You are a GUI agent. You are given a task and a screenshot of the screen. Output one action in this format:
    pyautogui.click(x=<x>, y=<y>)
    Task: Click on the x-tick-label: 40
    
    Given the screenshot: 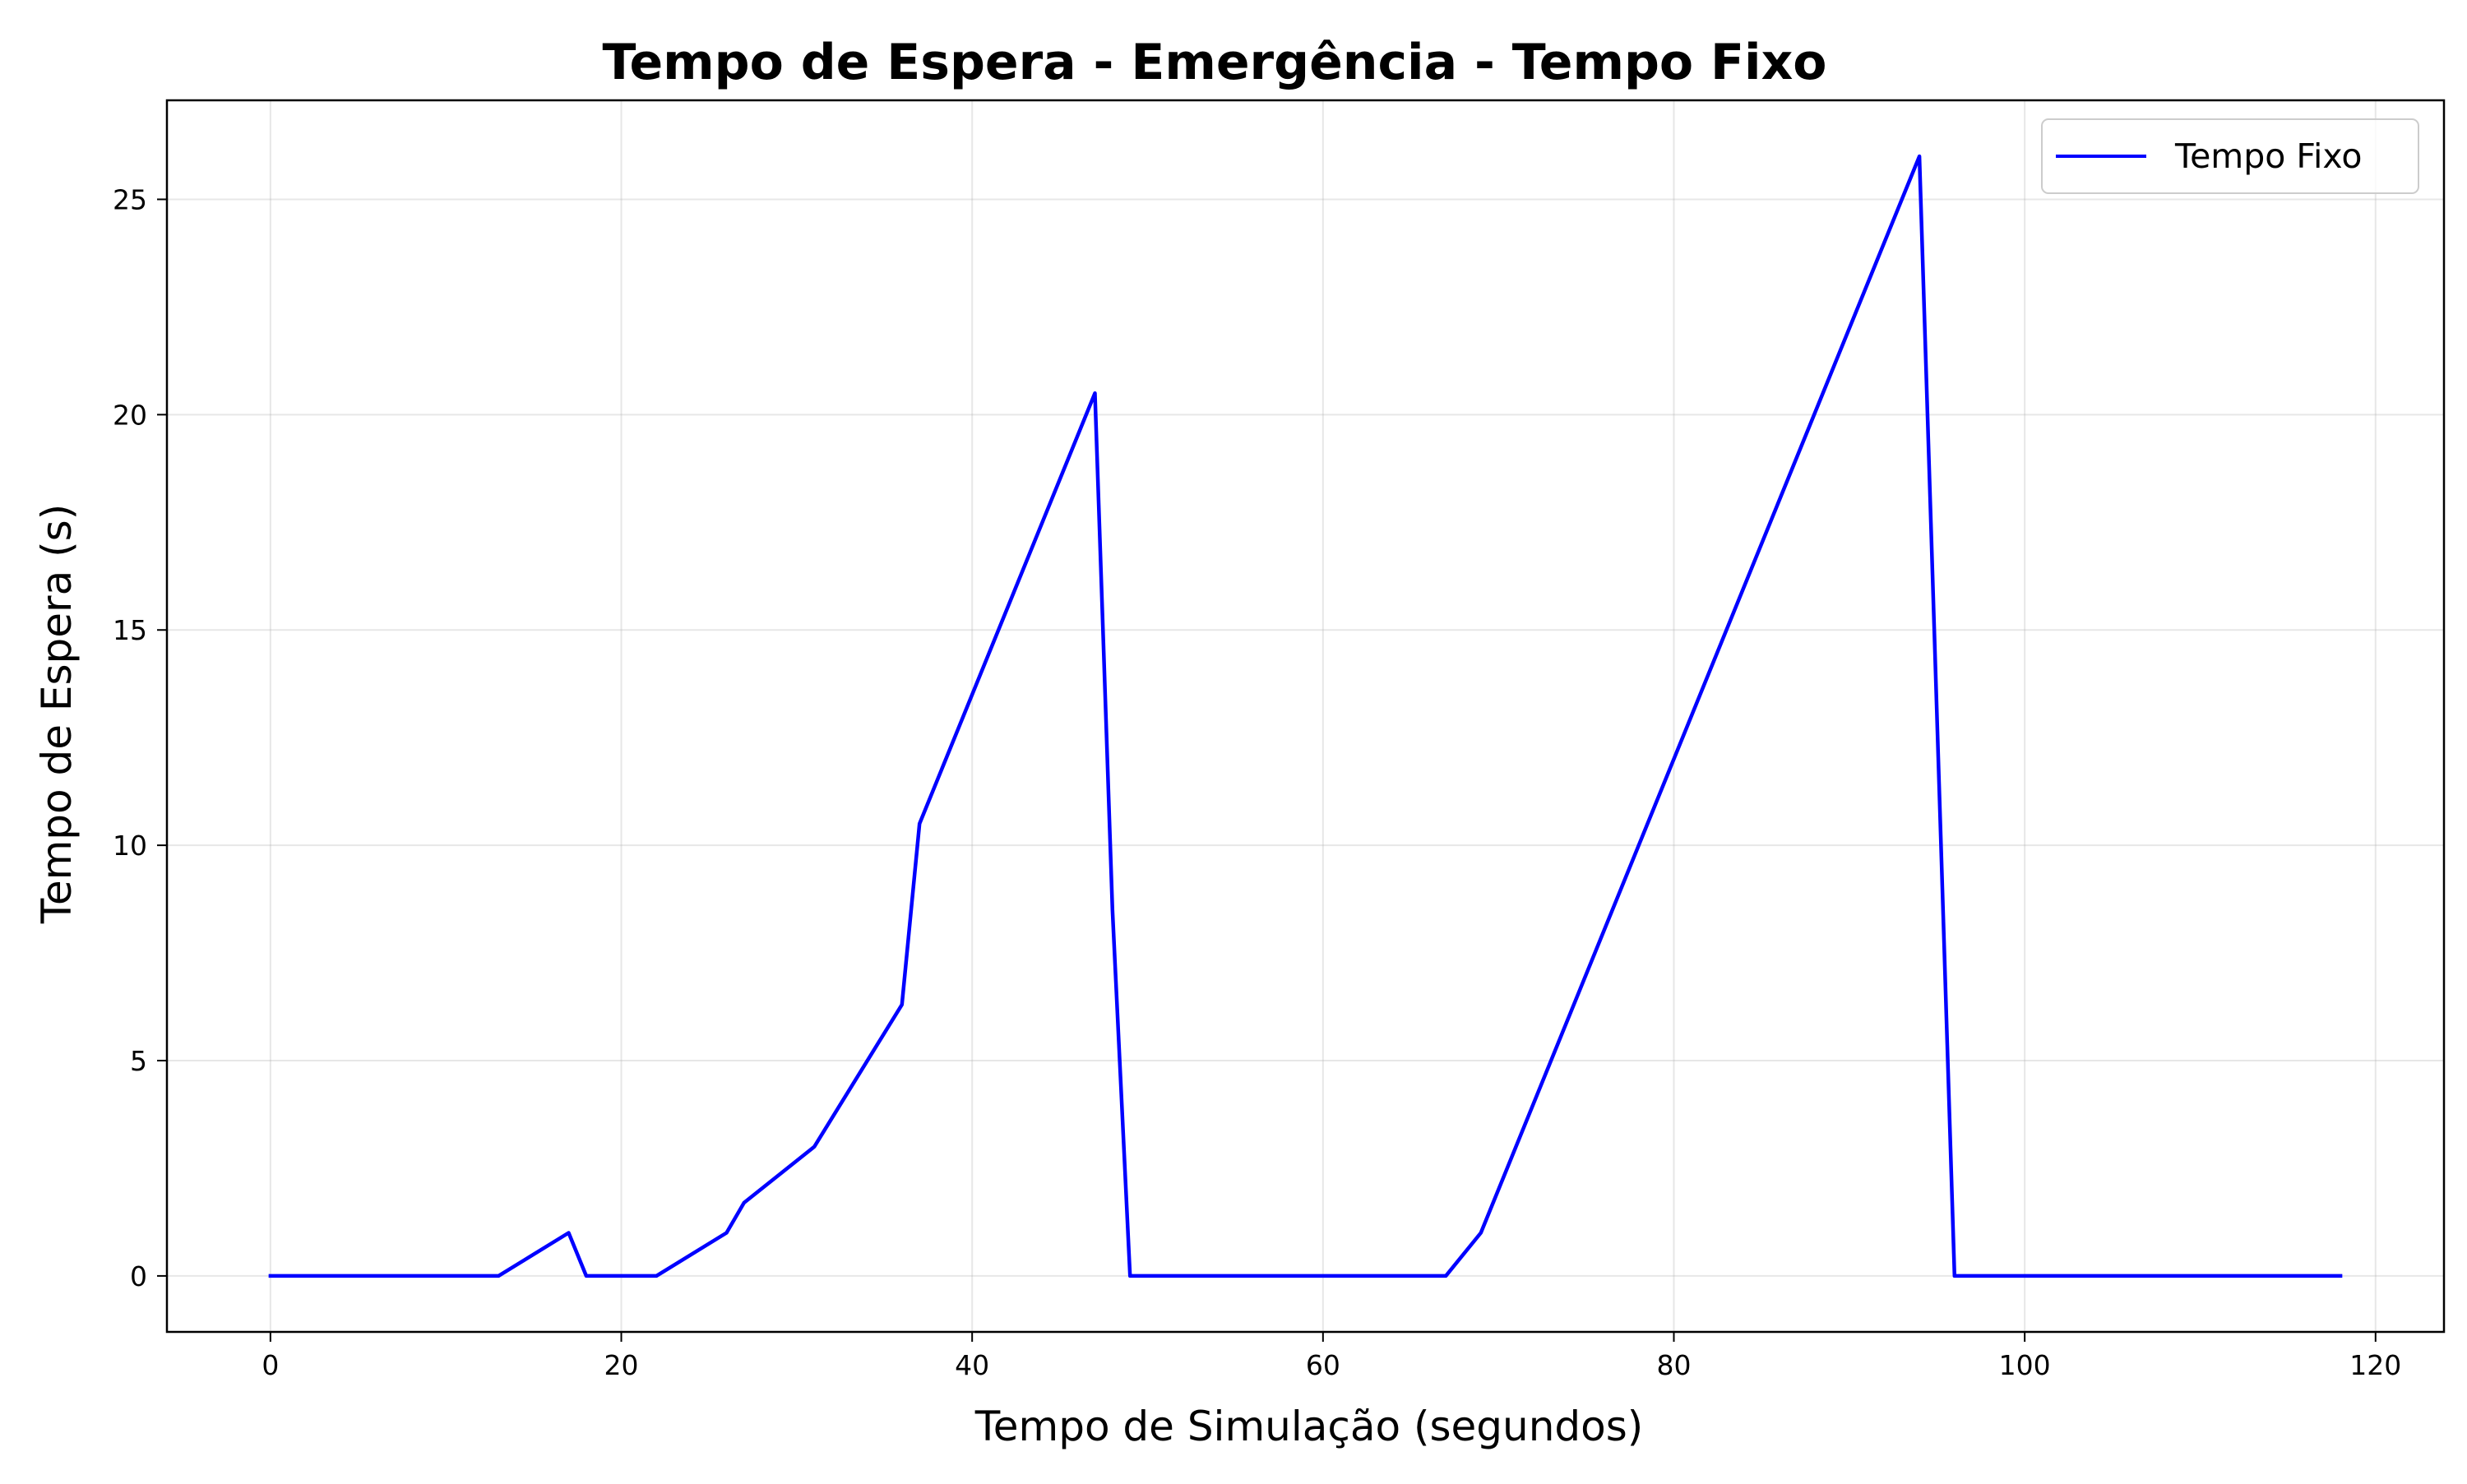 What is the action you would take?
    pyautogui.click(x=972, y=1365)
    